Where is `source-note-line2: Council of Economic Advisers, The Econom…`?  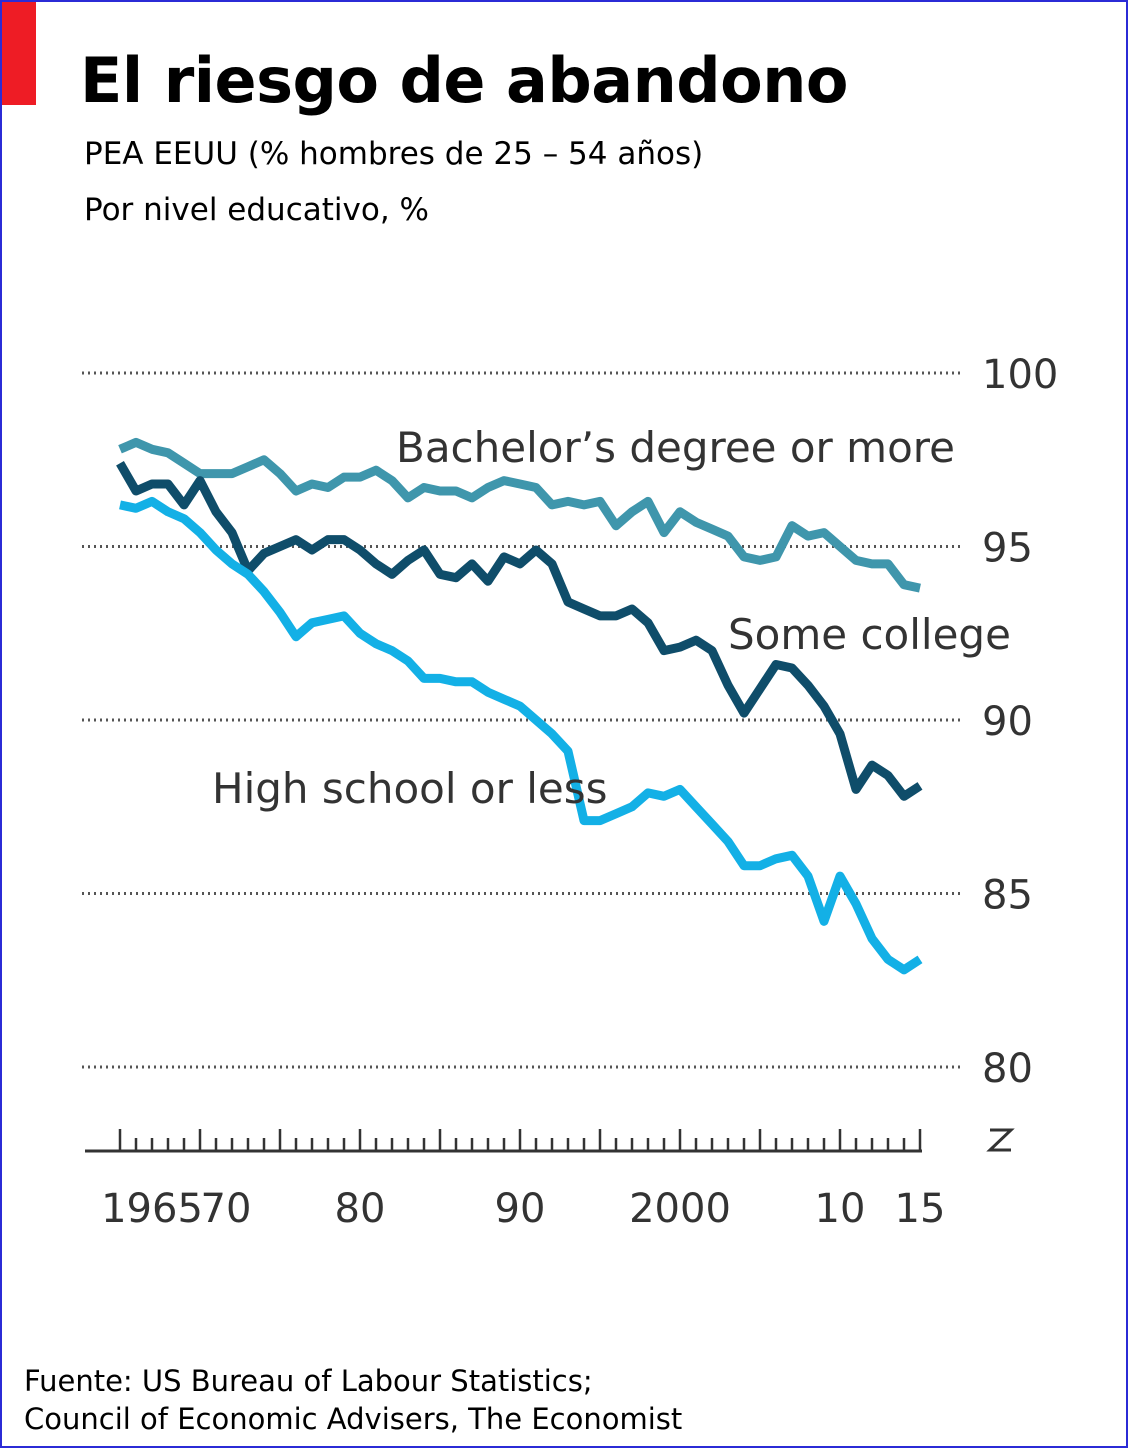
source-note-line2: Council of Economic Advisers, The Econom… is located at coordinates (353, 1419).